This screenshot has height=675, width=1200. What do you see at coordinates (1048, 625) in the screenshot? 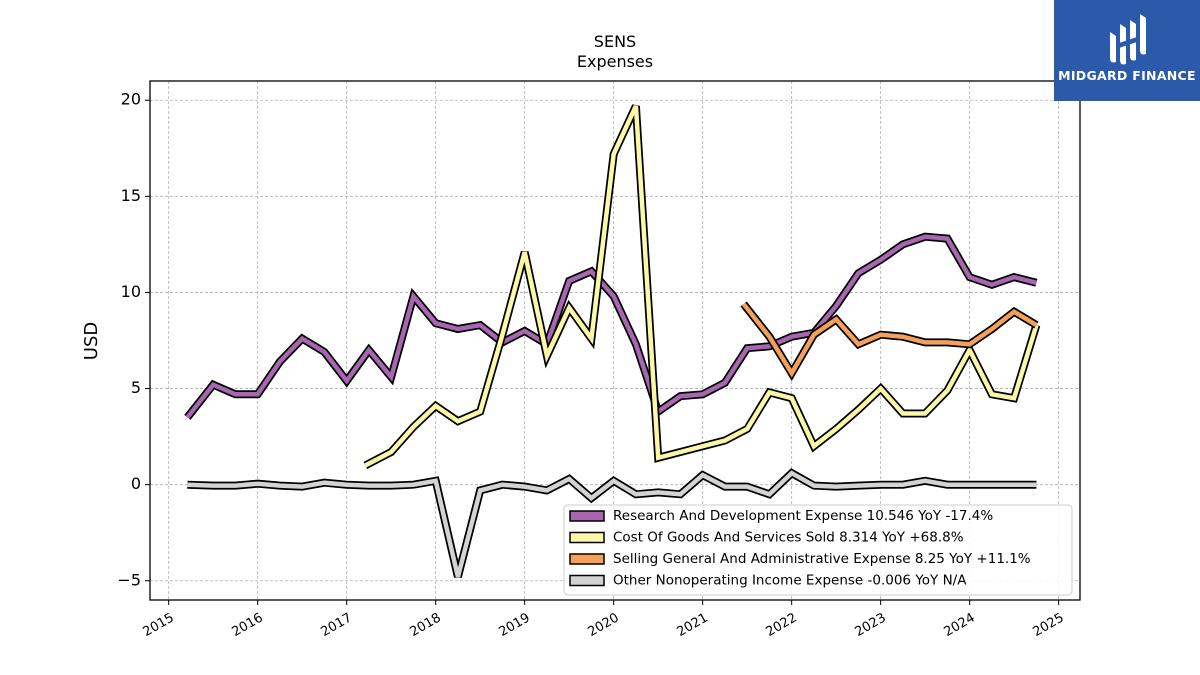
I see `x-tick-label: 2025` at bounding box center [1048, 625].